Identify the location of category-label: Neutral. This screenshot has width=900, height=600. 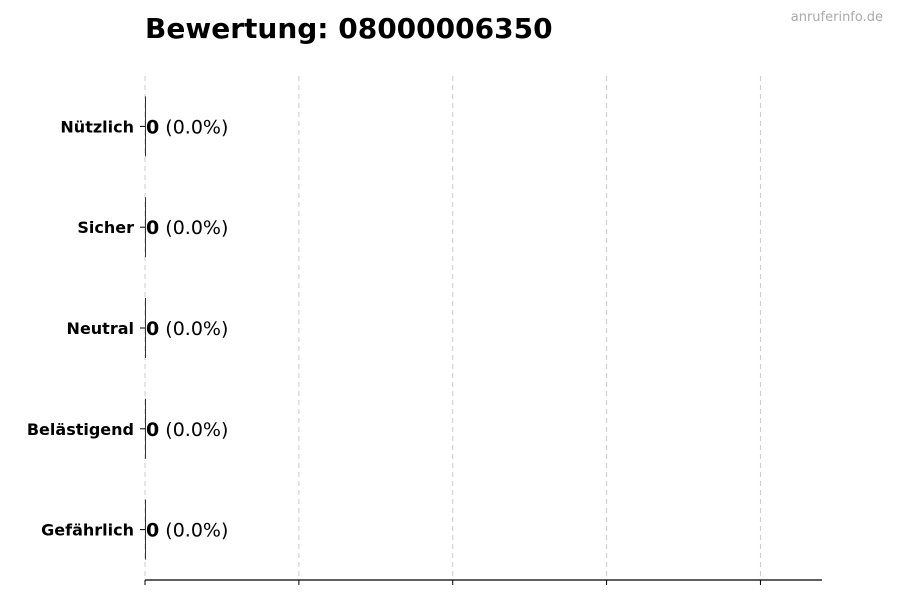
(100, 328).